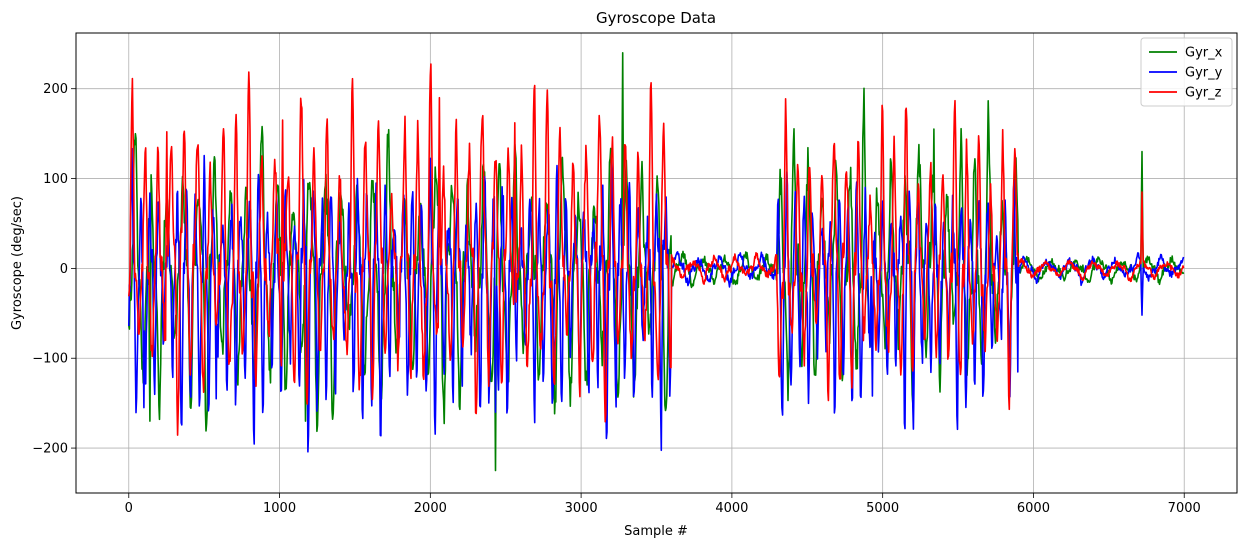 This screenshot has width=1249, height=547. What do you see at coordinates (50, 359) in the screenshot?
I see `y-tick-label: −100` at bounding box center [50, 359].